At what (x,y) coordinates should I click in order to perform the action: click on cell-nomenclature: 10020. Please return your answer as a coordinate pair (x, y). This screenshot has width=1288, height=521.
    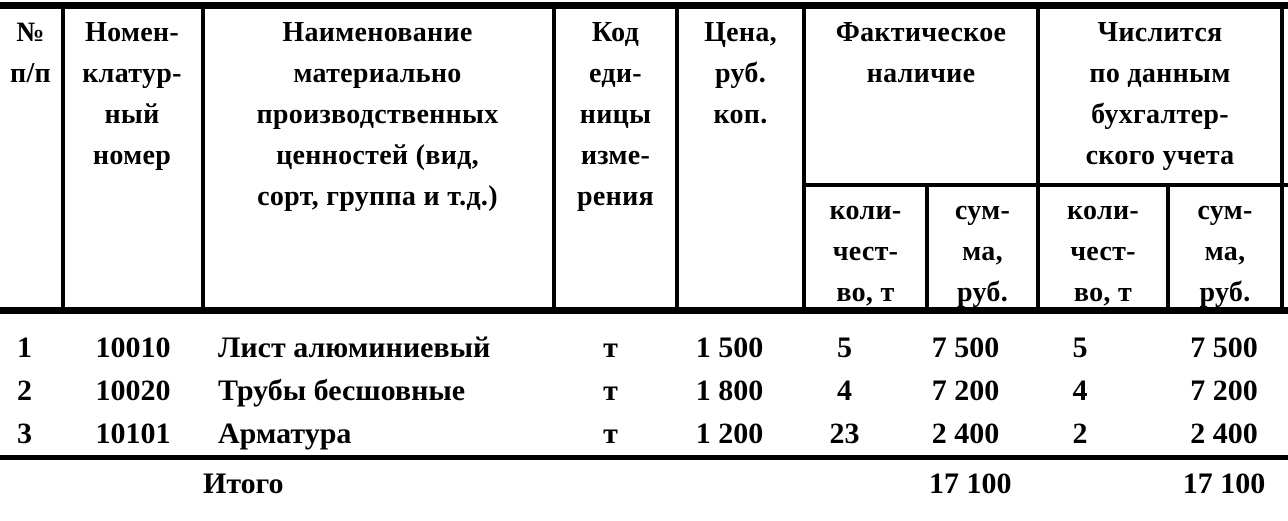
    Looking at the image, I should click on (133, 390).